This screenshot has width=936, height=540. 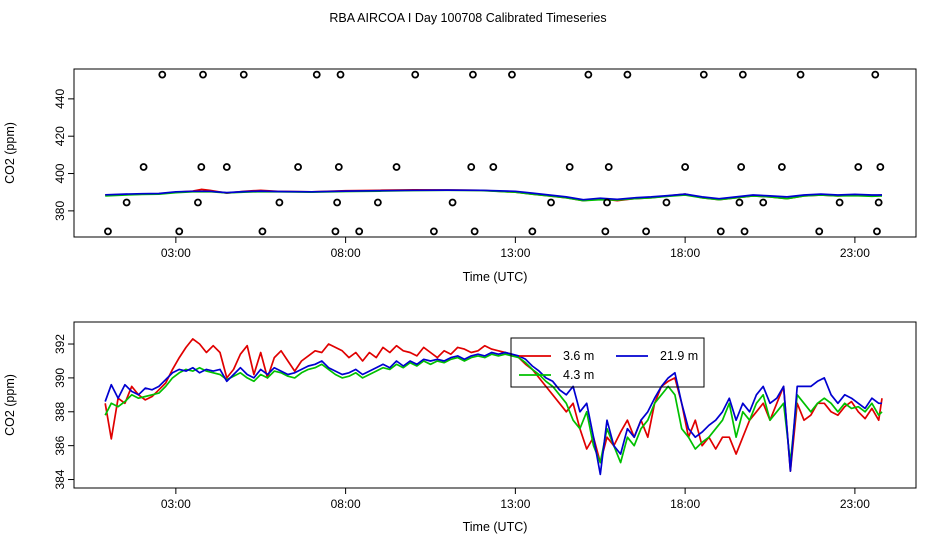 What do you see at coordinates (60, 99) in the screenshot?
I see `y-tick-label: 440` at bounding box center [60, 99].